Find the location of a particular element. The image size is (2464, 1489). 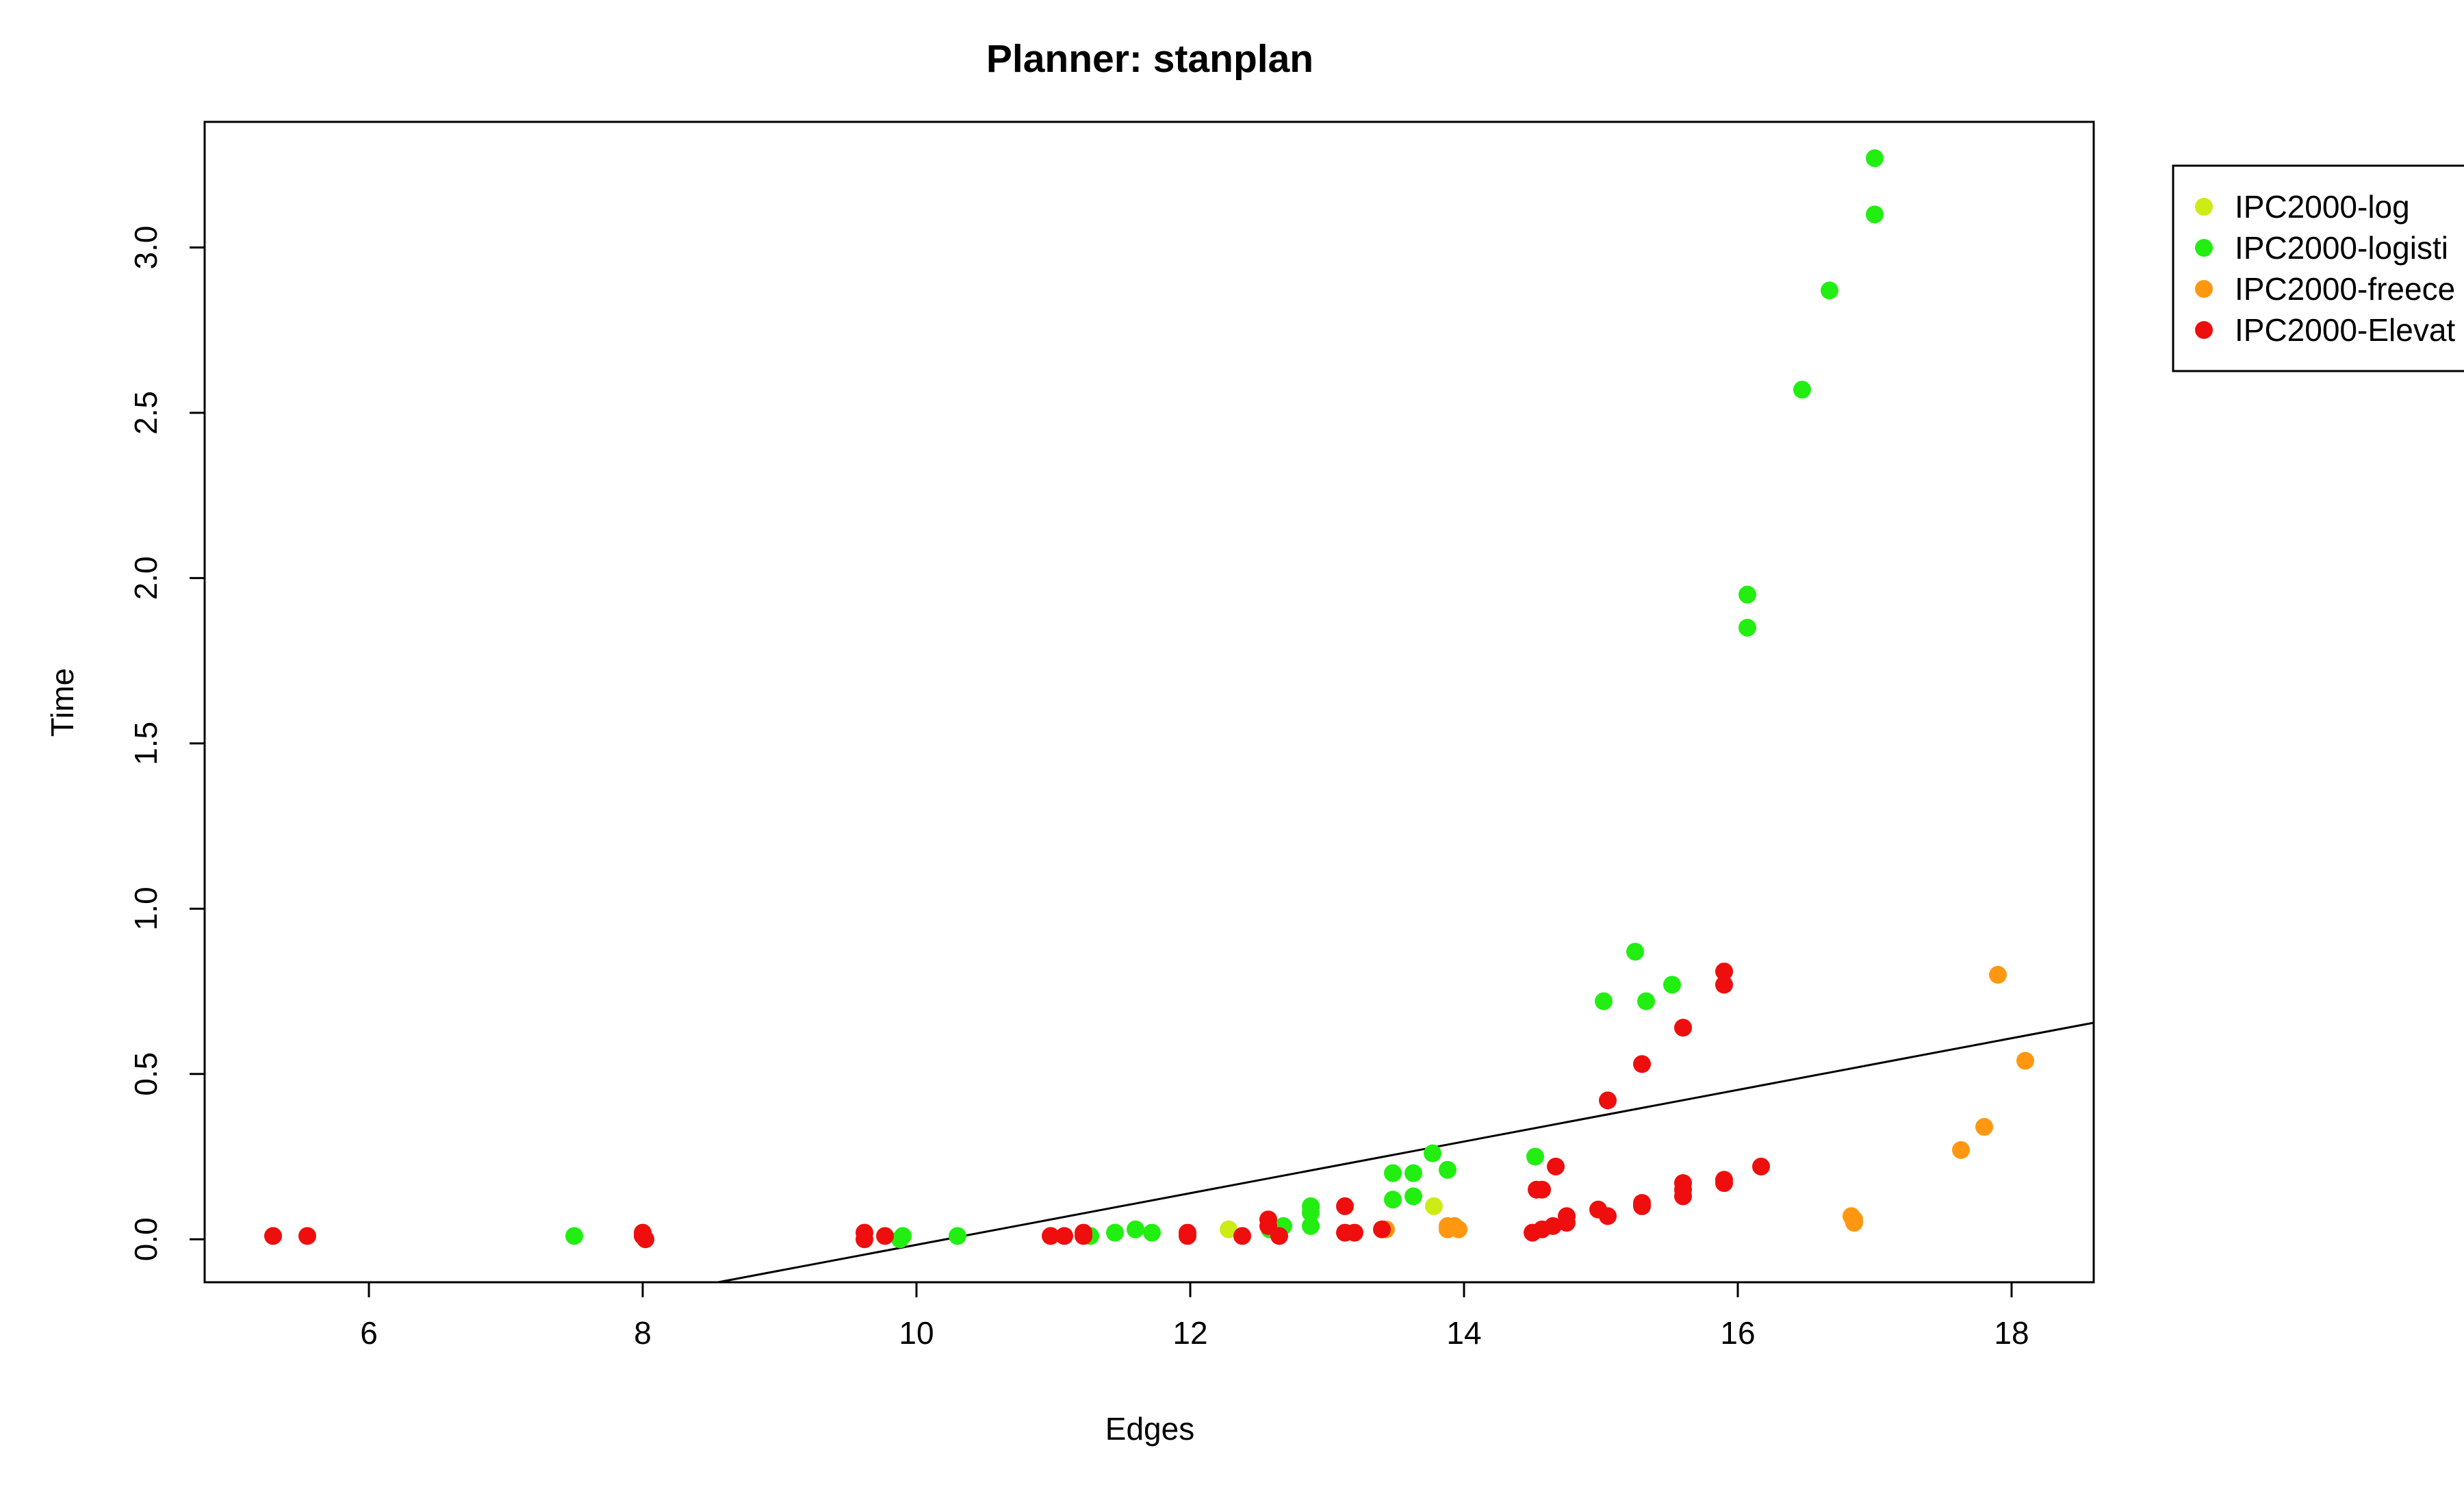

x-axis-label: Edges is located at coordinates (1149, 1429).